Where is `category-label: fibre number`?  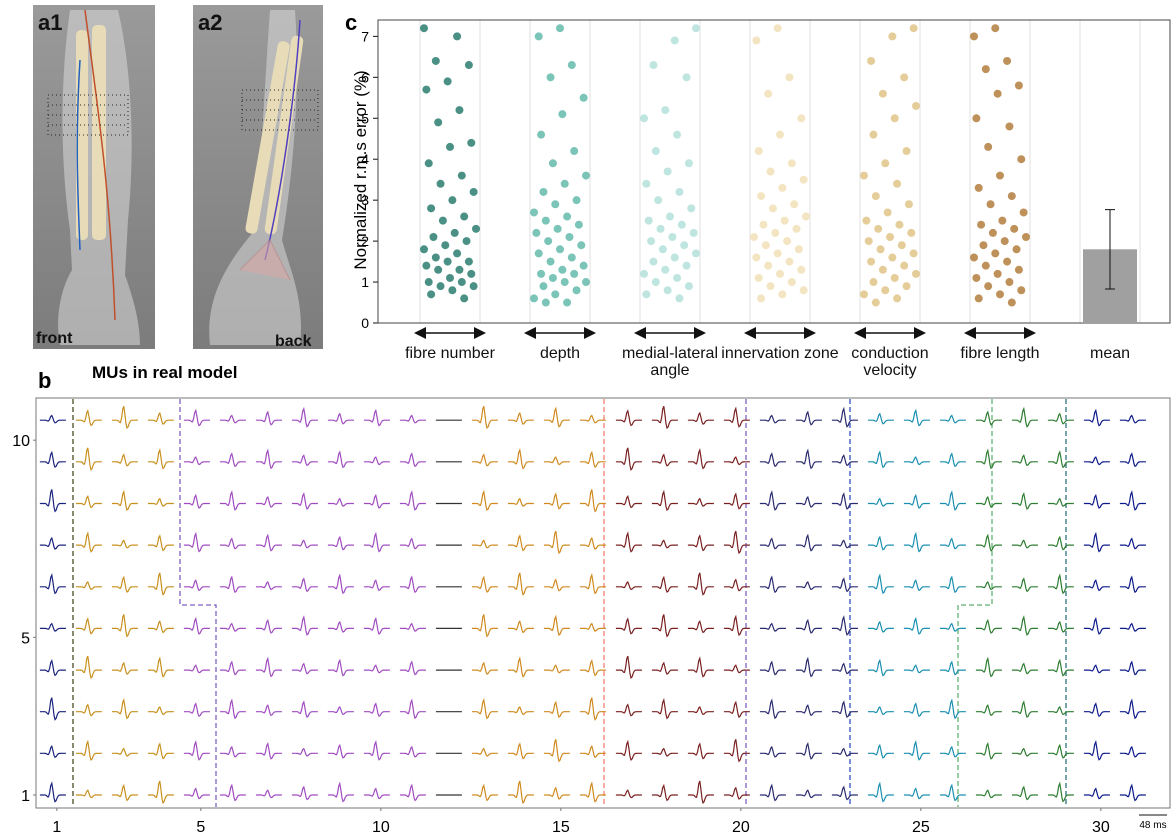 category-label: fibre number is located at coordinates (450, 353).